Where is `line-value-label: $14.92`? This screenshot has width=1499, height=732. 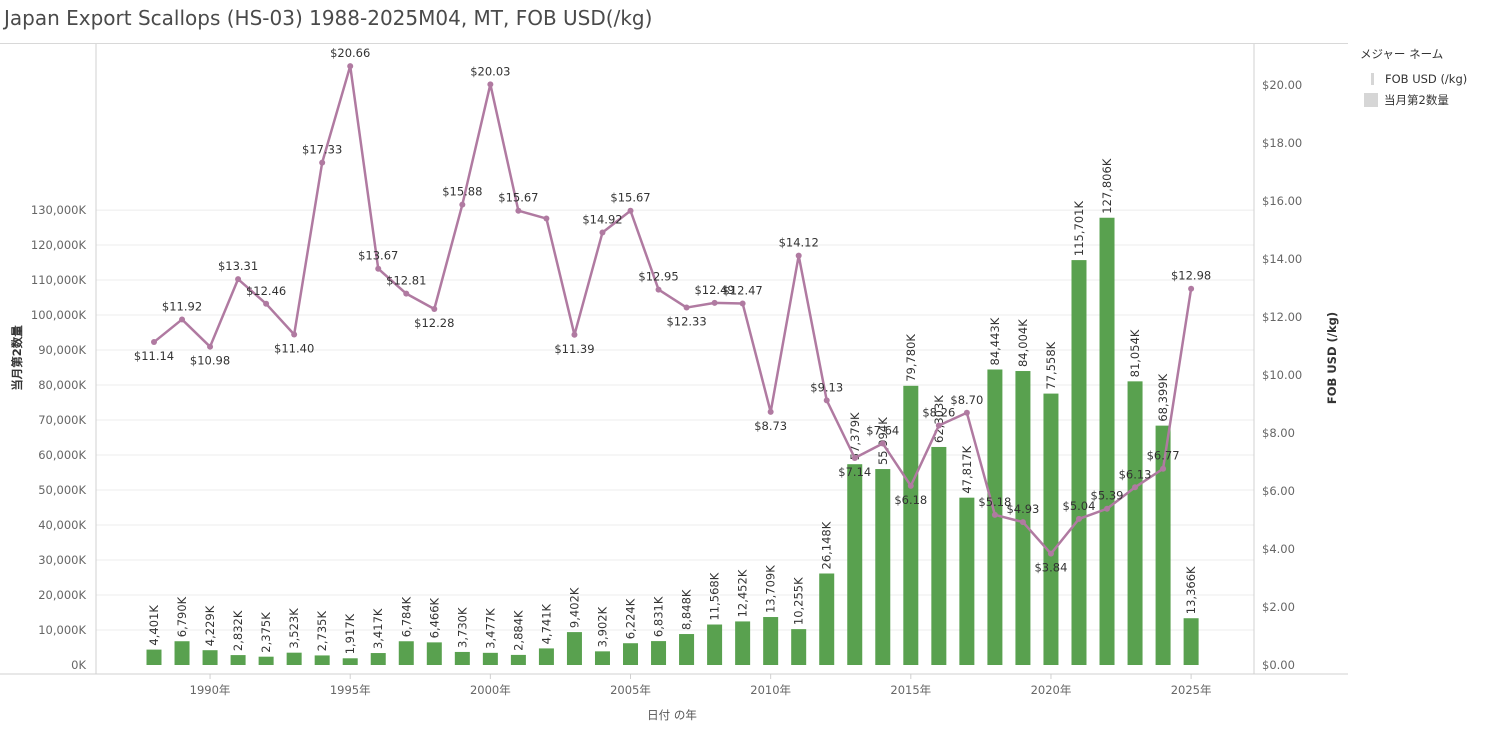 line-value-label: $14.92 is located at coordinates (602, 219).